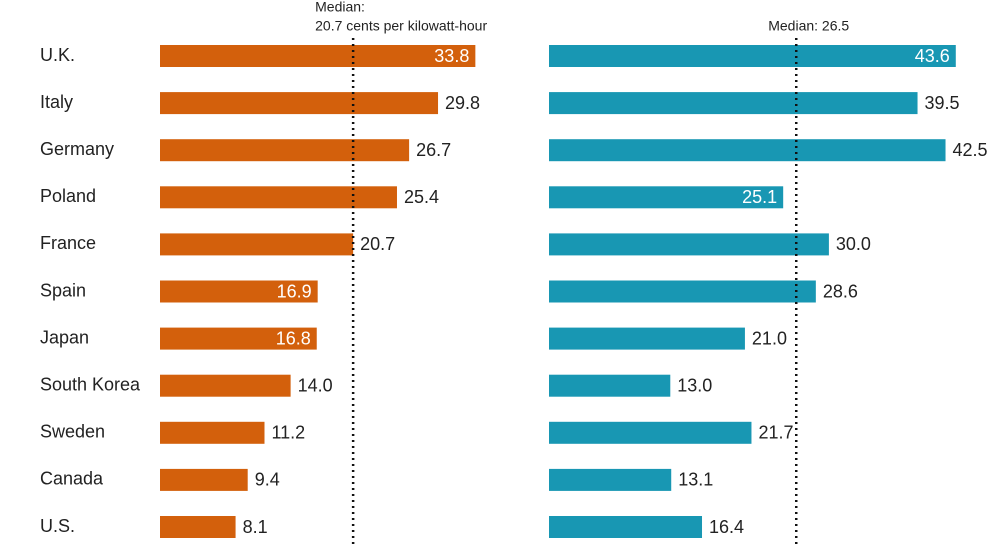  Describe the element at coordinates (421, 197) in the screenshot. I see `value-label: 25.4` at that location.